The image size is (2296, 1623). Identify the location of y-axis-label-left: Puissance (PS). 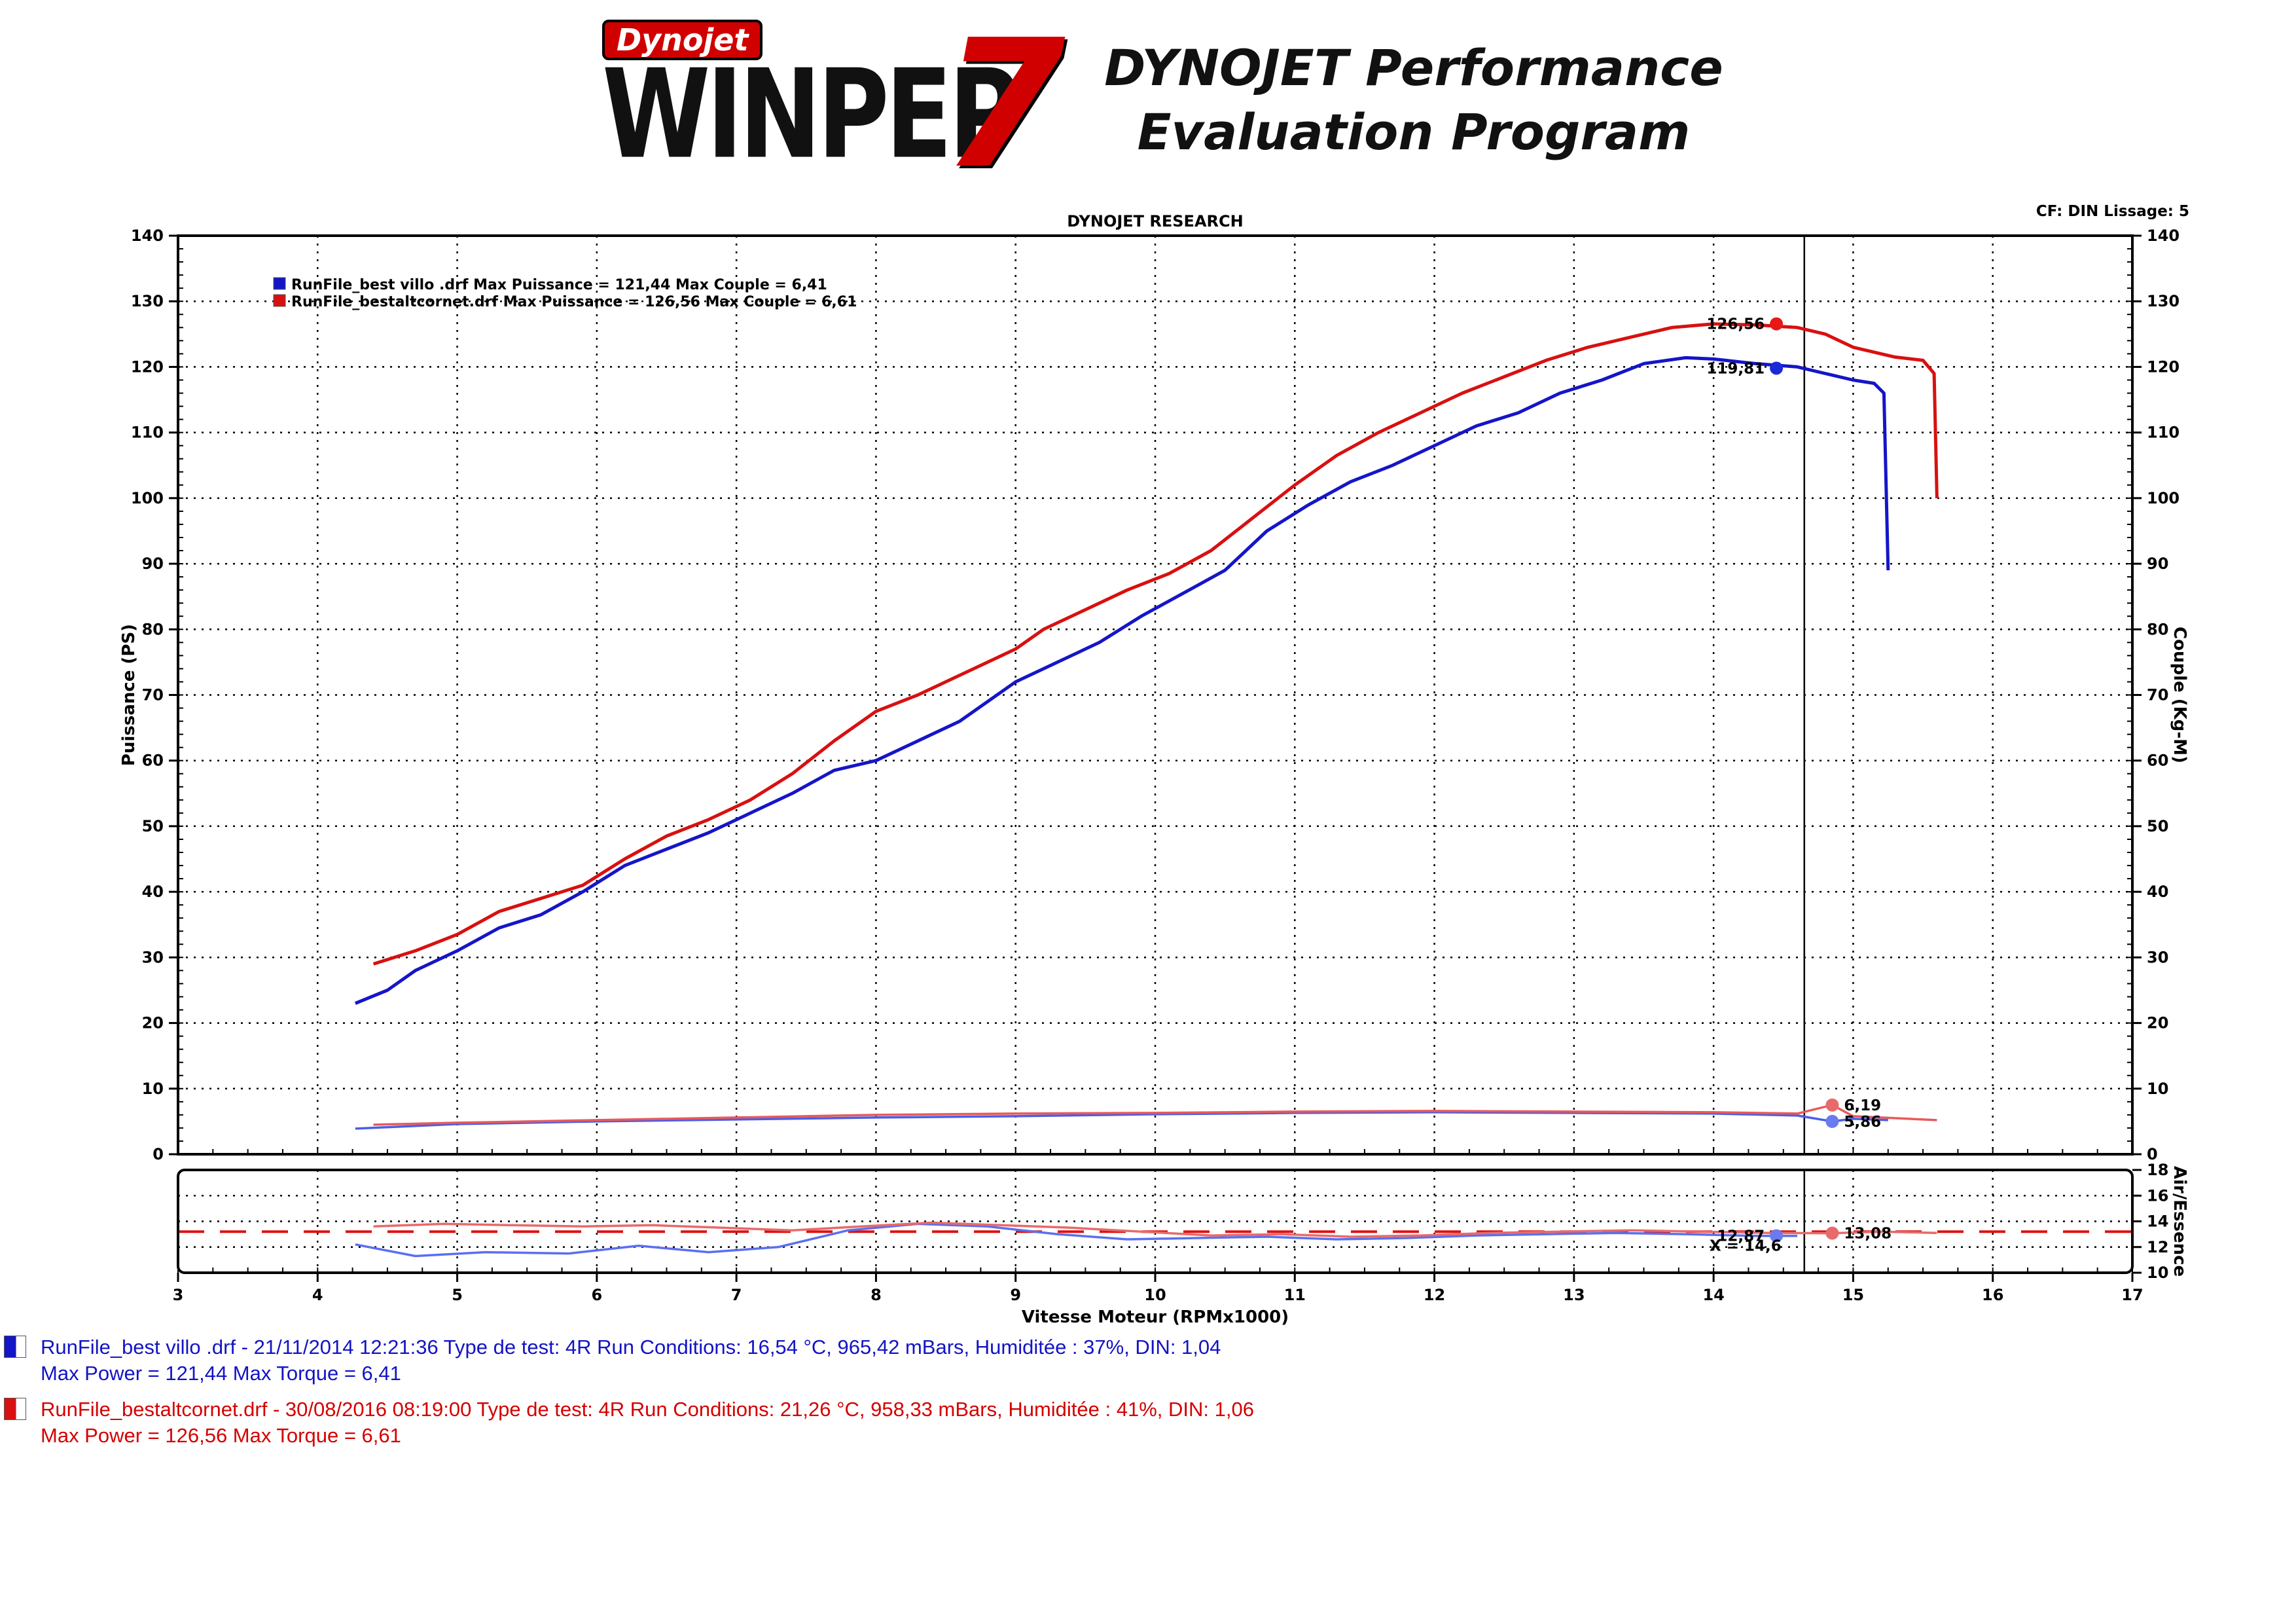
(129, 695).